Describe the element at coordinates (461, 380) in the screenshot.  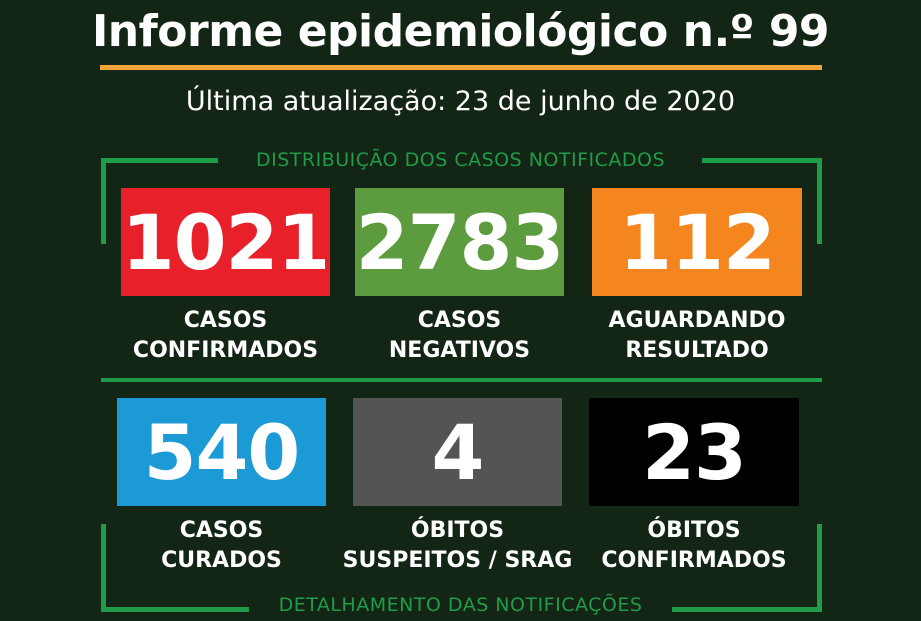
I see `section-divider` at that location.